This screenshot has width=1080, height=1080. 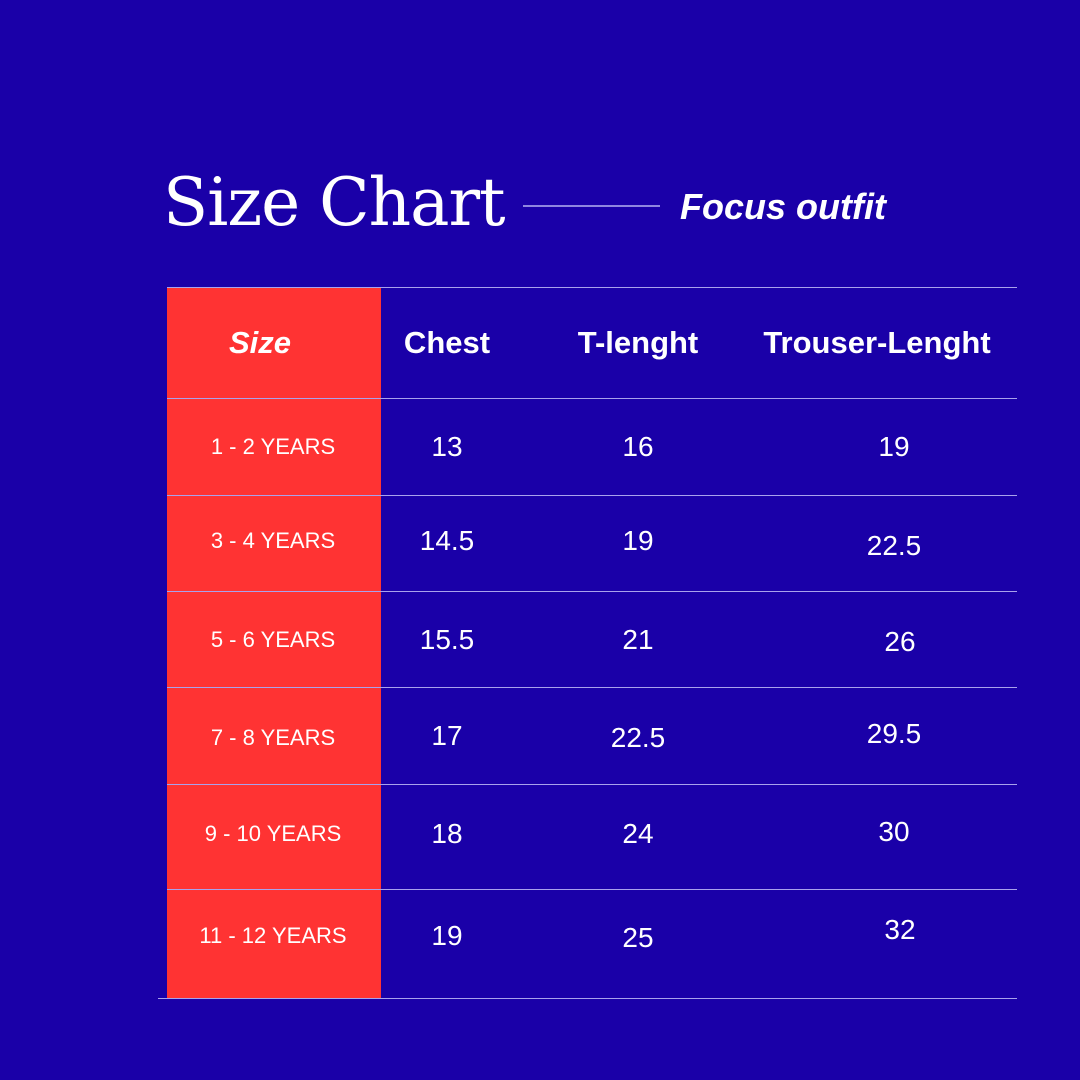 I want to click on page-title: Size Chart, so click(x=334, y=202).